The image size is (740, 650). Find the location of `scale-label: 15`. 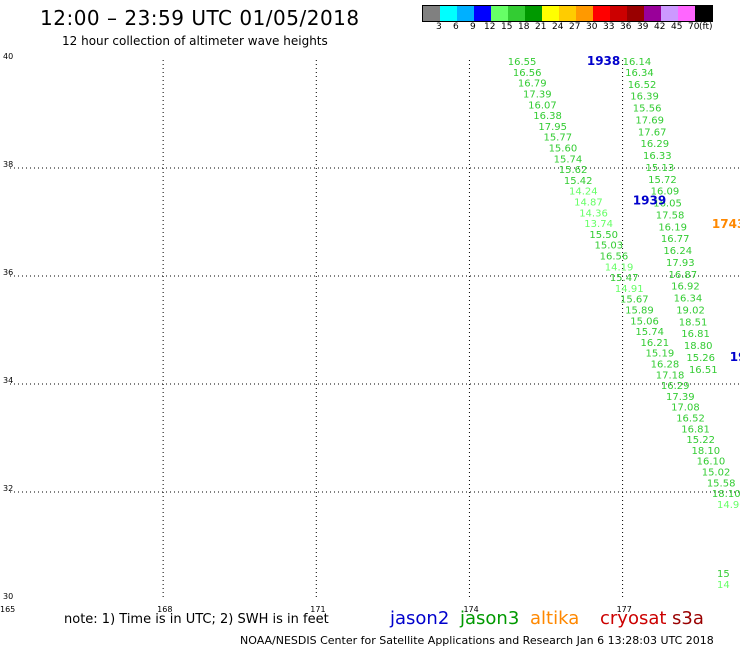

scale-label: 15 is located at coordinates (507, 27).